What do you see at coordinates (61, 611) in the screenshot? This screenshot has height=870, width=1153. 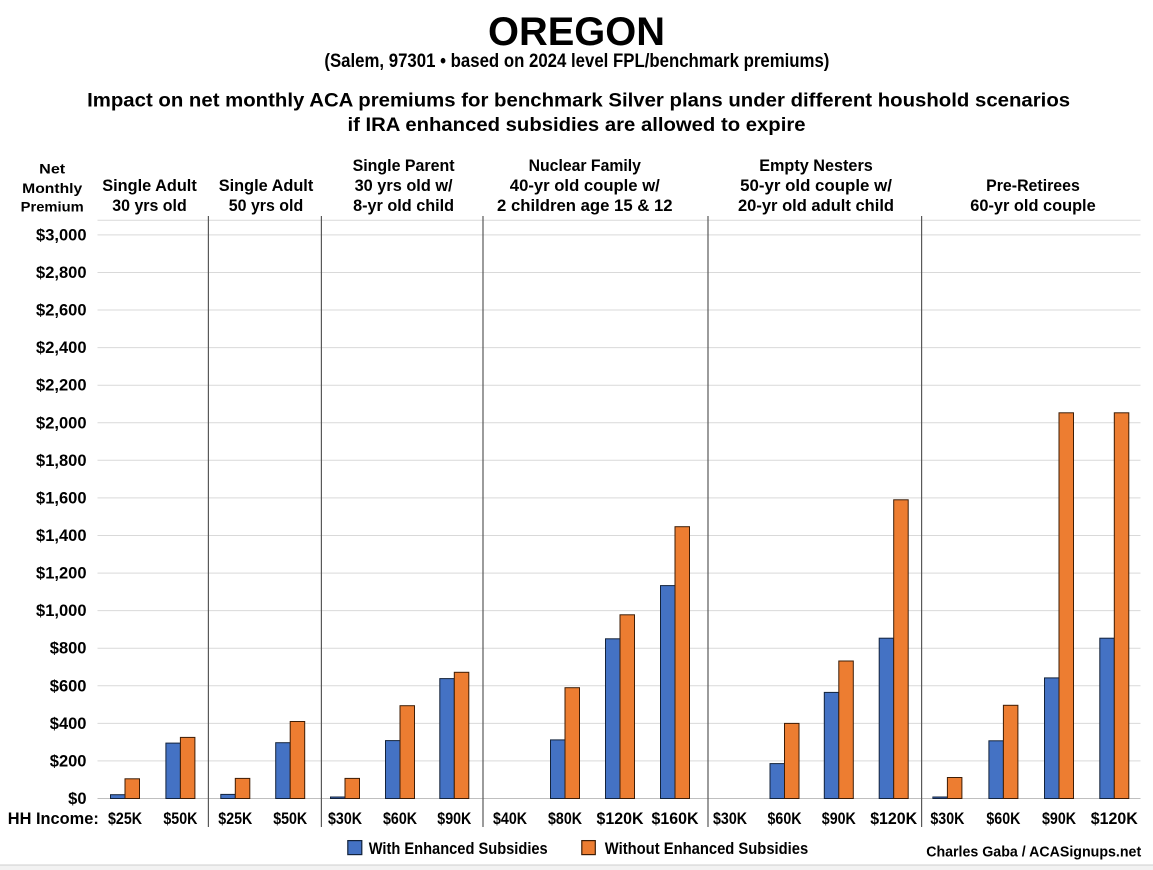 I see `svg-text: $1,000` at bounding box center [61, 611].